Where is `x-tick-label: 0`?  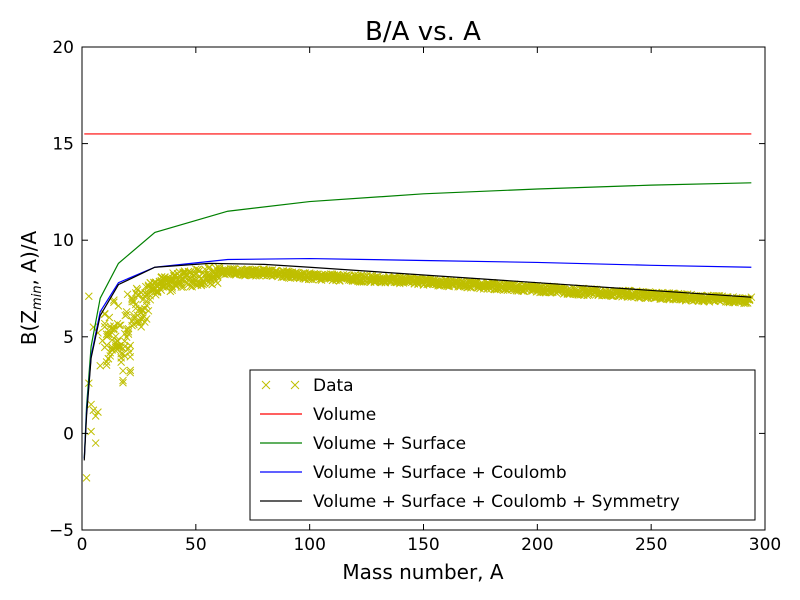 x-tick-label: 0 is located at coordinates (82, 545).